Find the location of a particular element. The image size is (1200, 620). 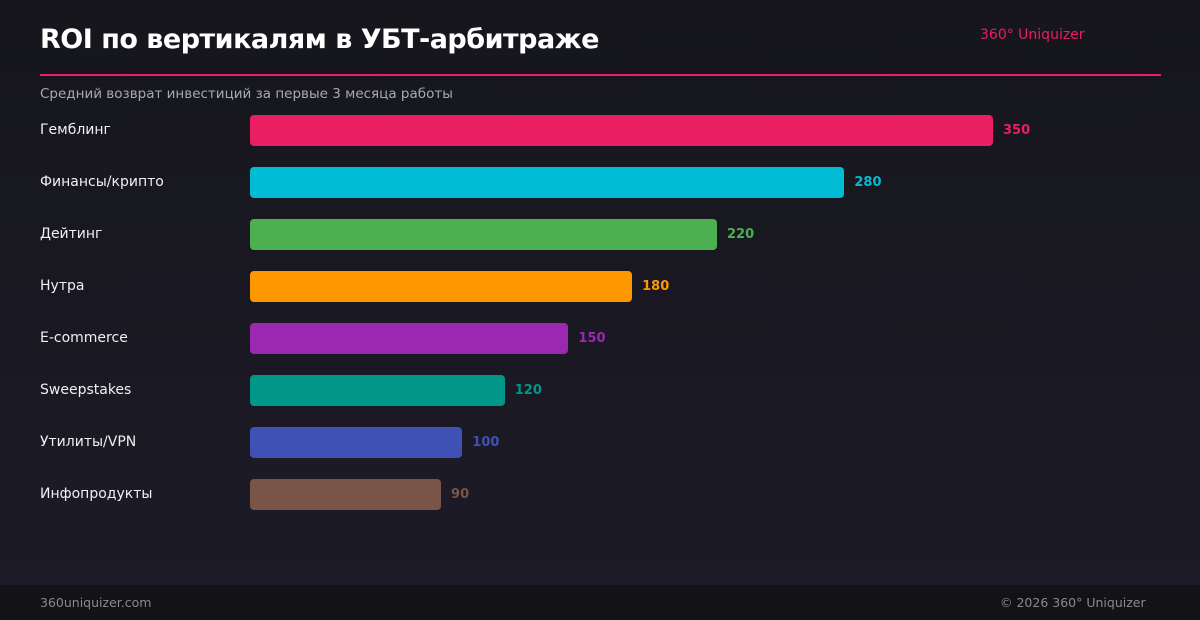

value-label: 100 is located at coordinates (486, 442).